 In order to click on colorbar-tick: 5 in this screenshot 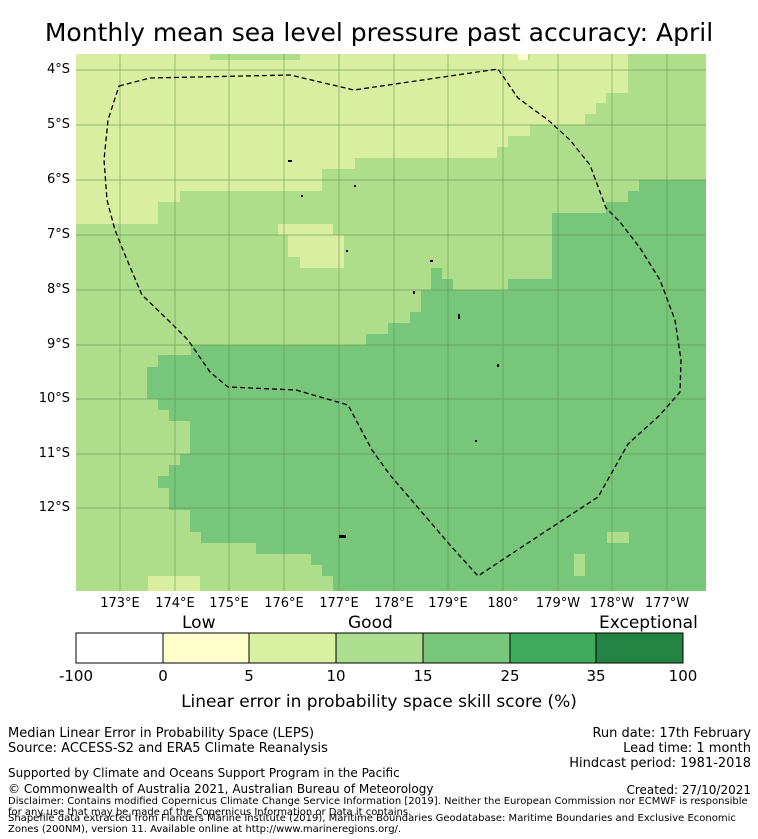, I will do `click(249, 676)`.